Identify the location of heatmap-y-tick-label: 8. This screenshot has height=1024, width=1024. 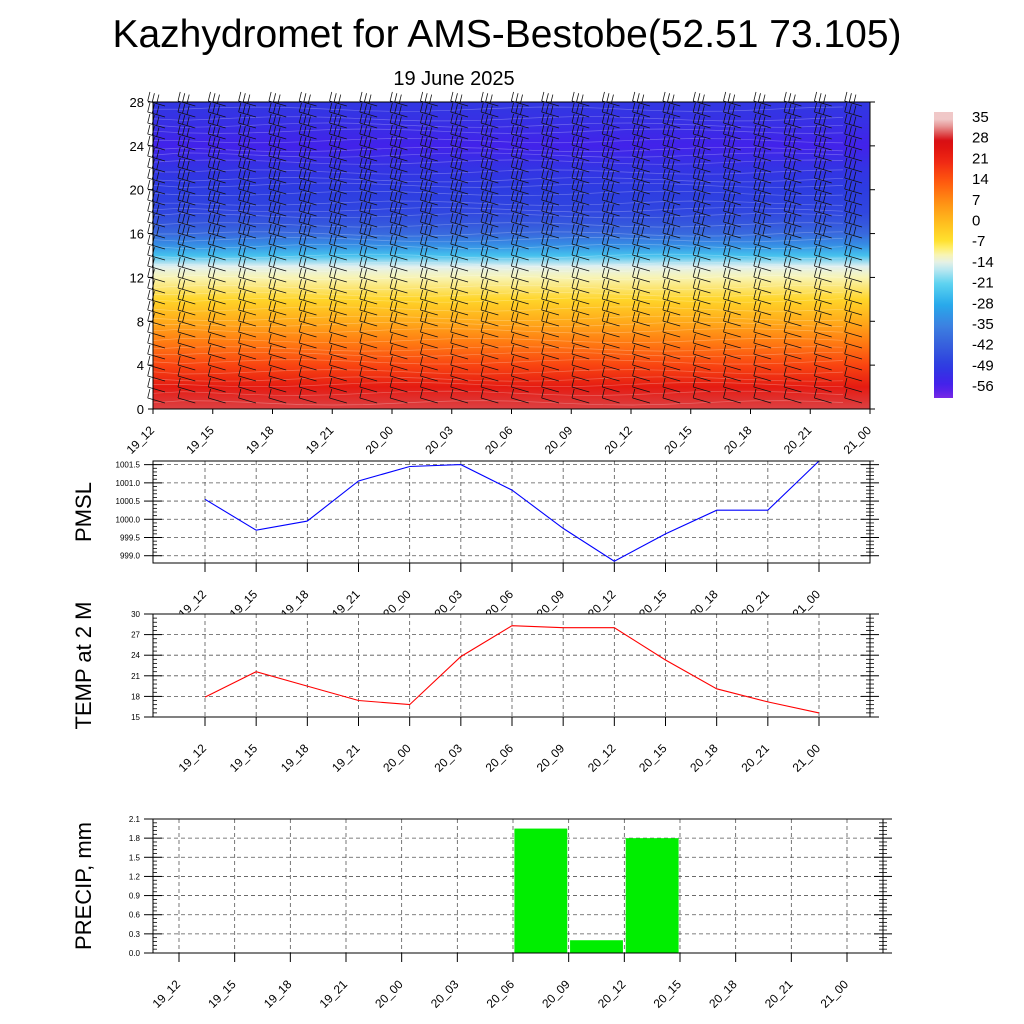
(140, 321).